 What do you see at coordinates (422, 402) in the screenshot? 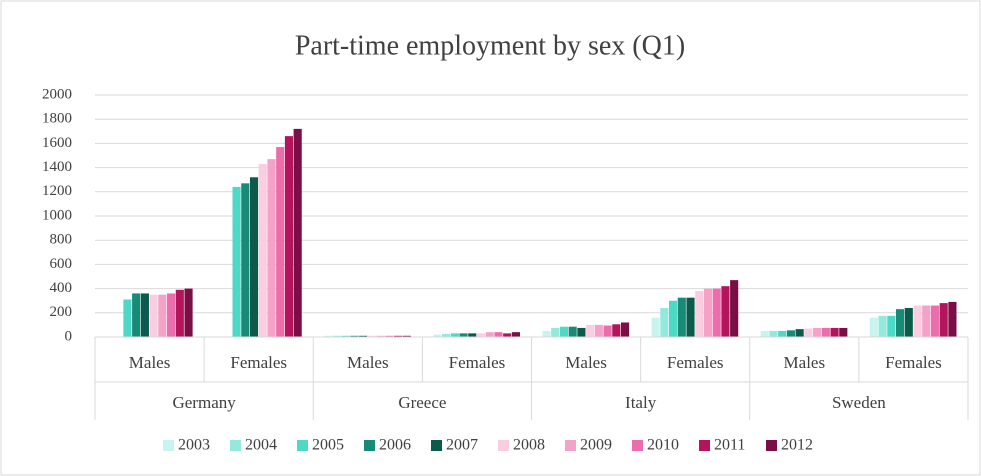
I see `group-label: Greece` at bounding box center [422, 402].